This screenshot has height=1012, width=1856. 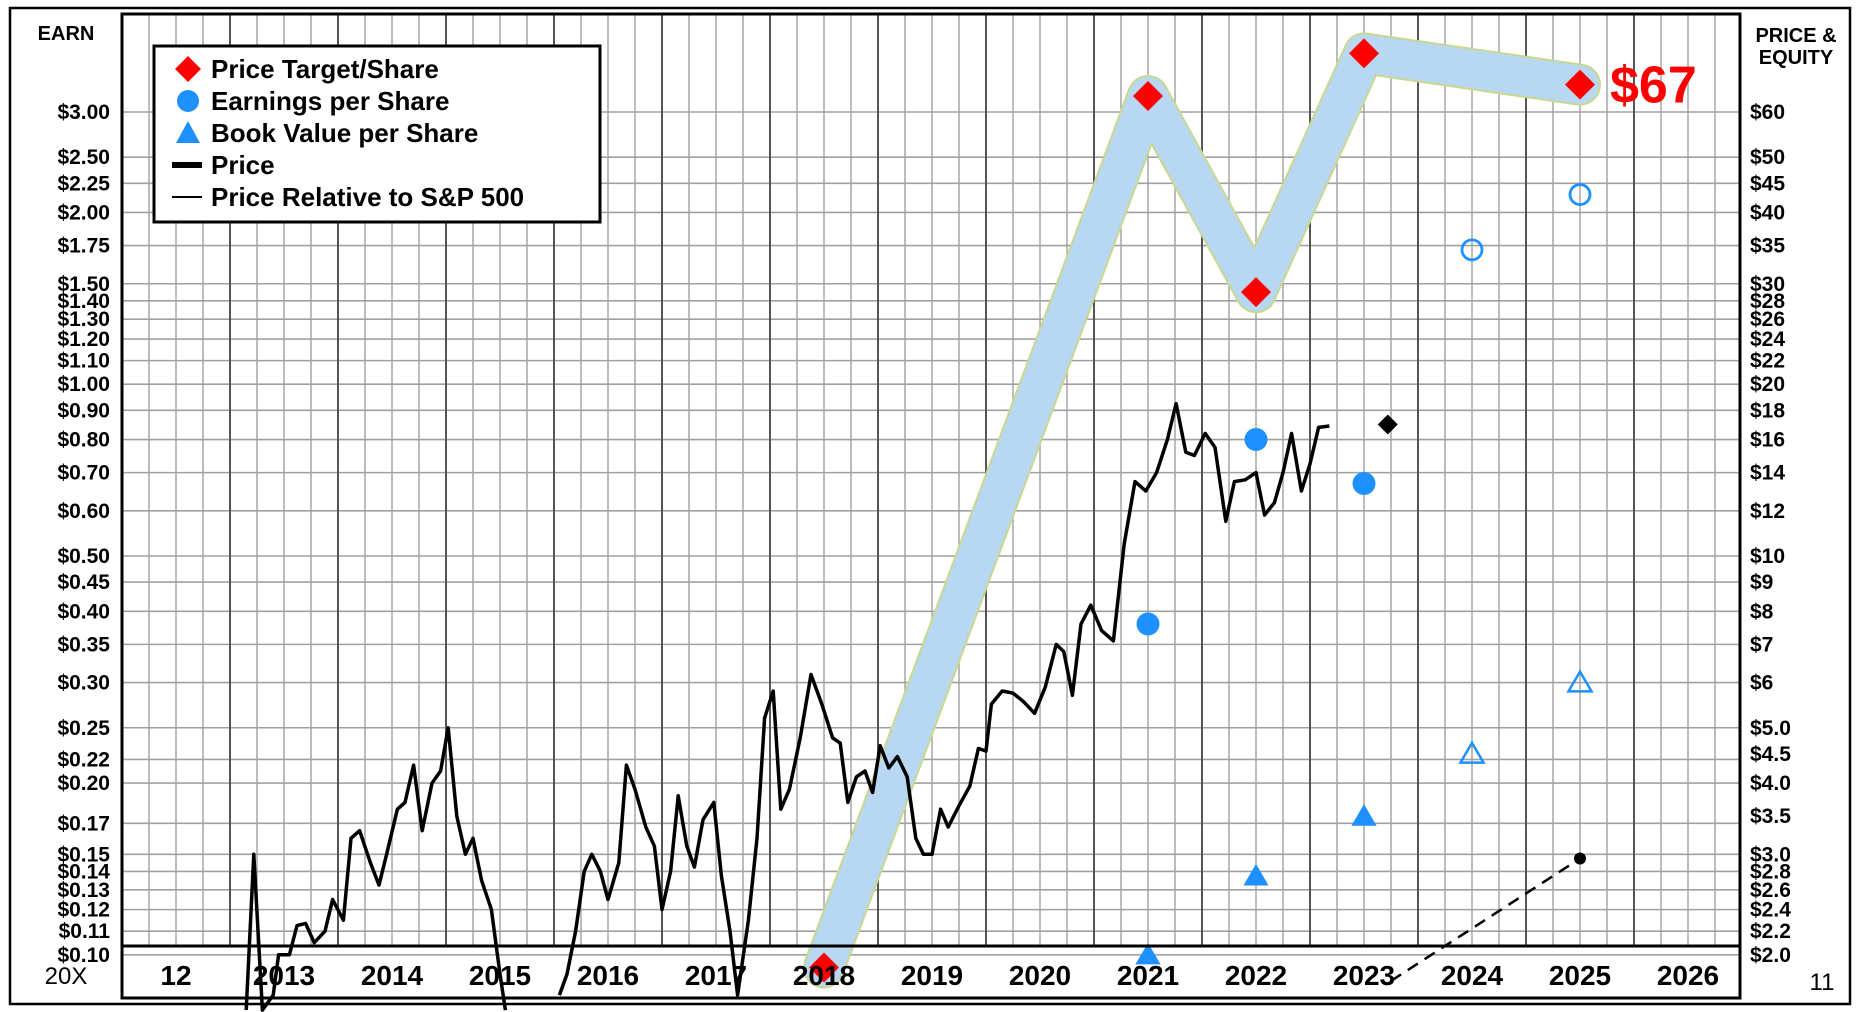 What do you see at coordinates (1256, 975) in the screenshot?
I see `year-label: 2022` at bounding box center [1256, 975].